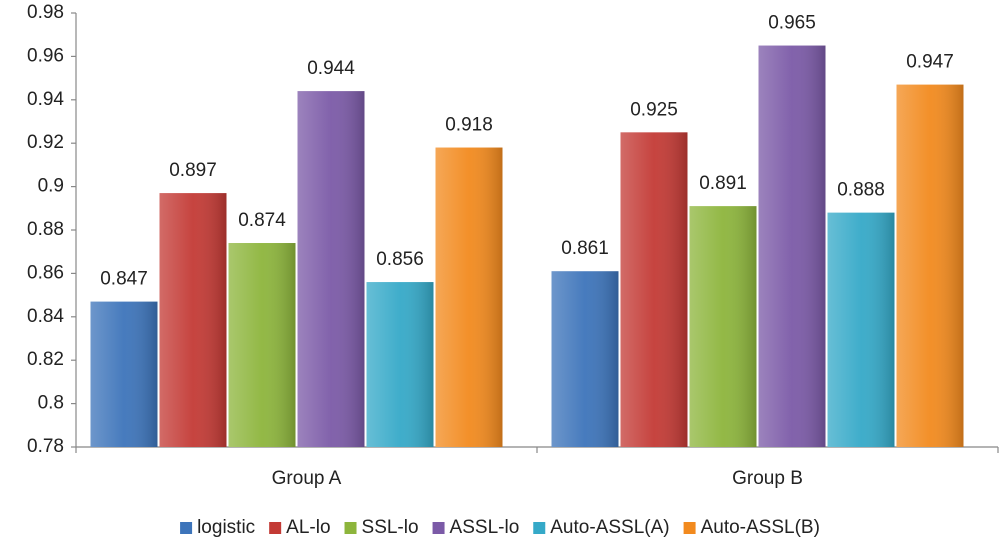 The image size is (1000, 546). I want to click on x-tick-label: Group B, so click(767, 478).